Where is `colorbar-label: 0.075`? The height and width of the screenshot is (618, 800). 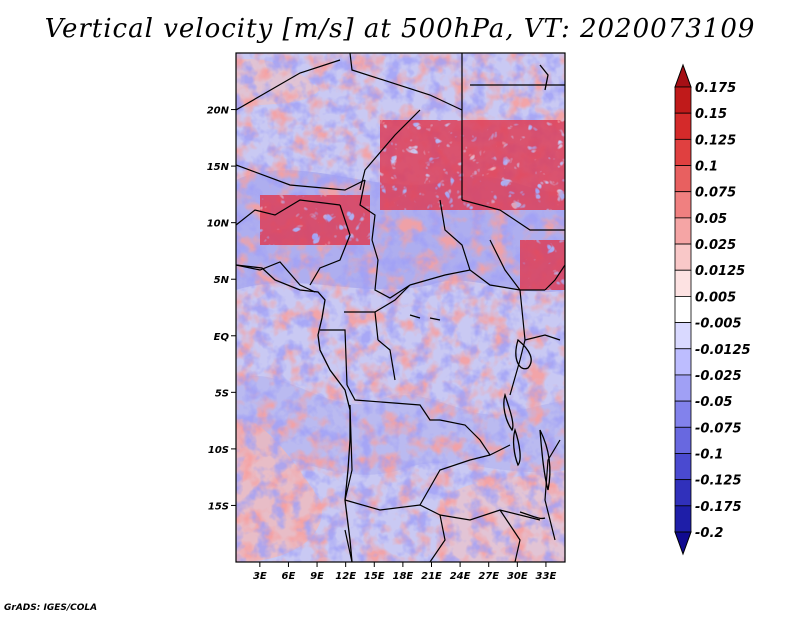
colorbar-label: 0.075 is located at coordinates (715, 193).